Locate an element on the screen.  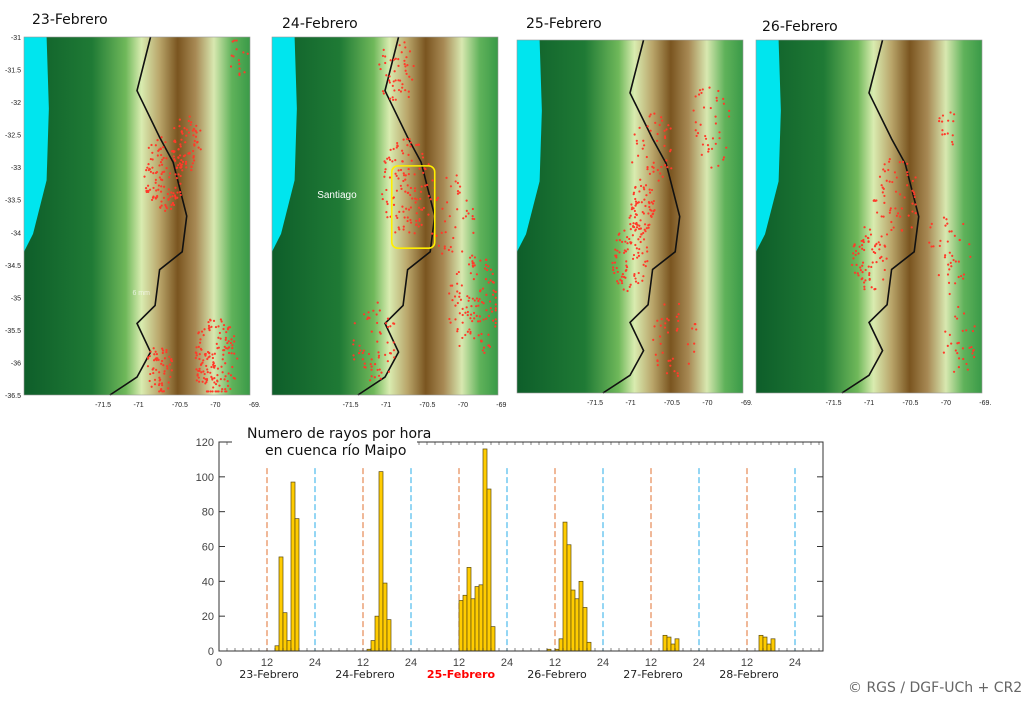
lon-tick-label: -69.5 is located at coordinates (746, 403).